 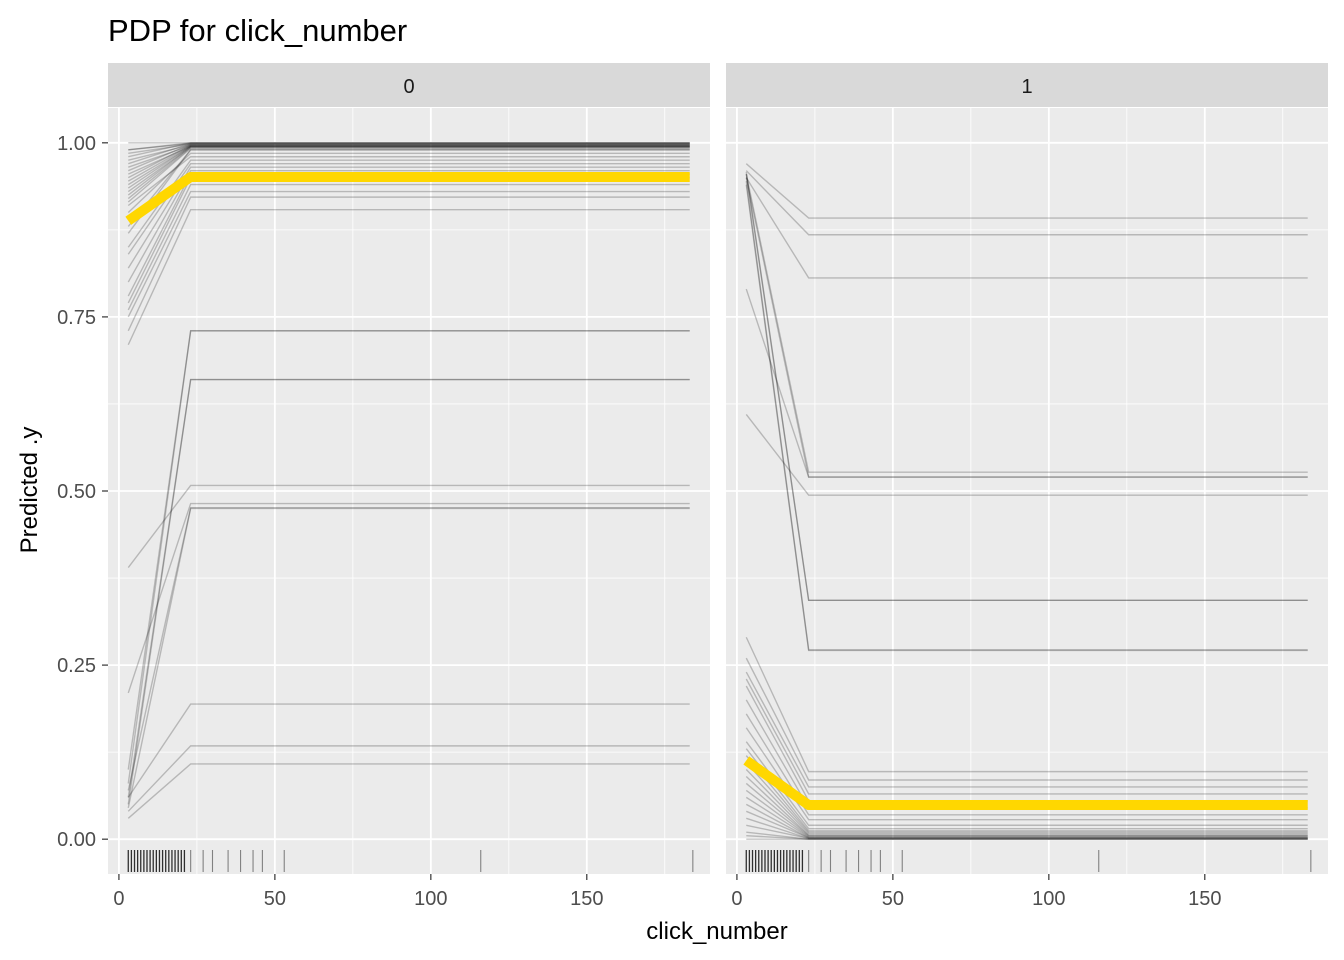 I want to click on facet-strip-label: 1, so click(x=1026, y=87).